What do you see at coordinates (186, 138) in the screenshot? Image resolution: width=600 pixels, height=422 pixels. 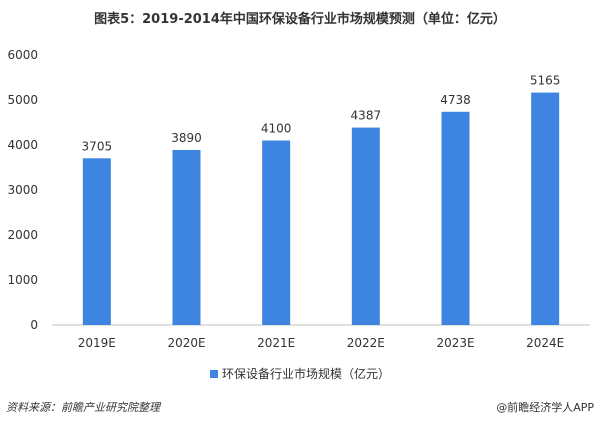 I see `data-label: 3890` at bounding box center [186, 138].